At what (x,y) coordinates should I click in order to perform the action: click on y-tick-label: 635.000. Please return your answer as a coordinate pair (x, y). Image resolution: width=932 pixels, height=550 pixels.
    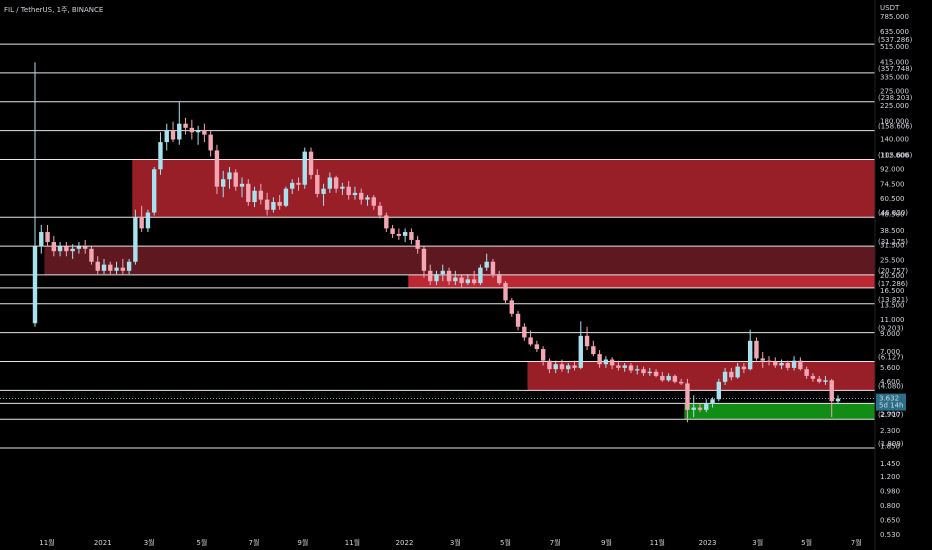
    Looking at the image, I should click on (894, 32).